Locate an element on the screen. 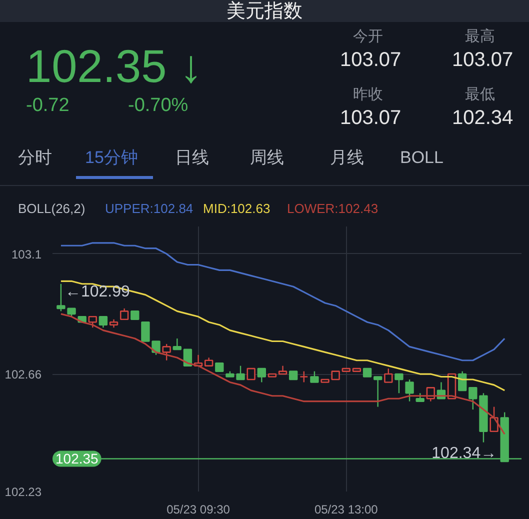 The width and height of the screenshot is (529, 519). text: LOWER:102.43 is located at coordinates (332, 209).